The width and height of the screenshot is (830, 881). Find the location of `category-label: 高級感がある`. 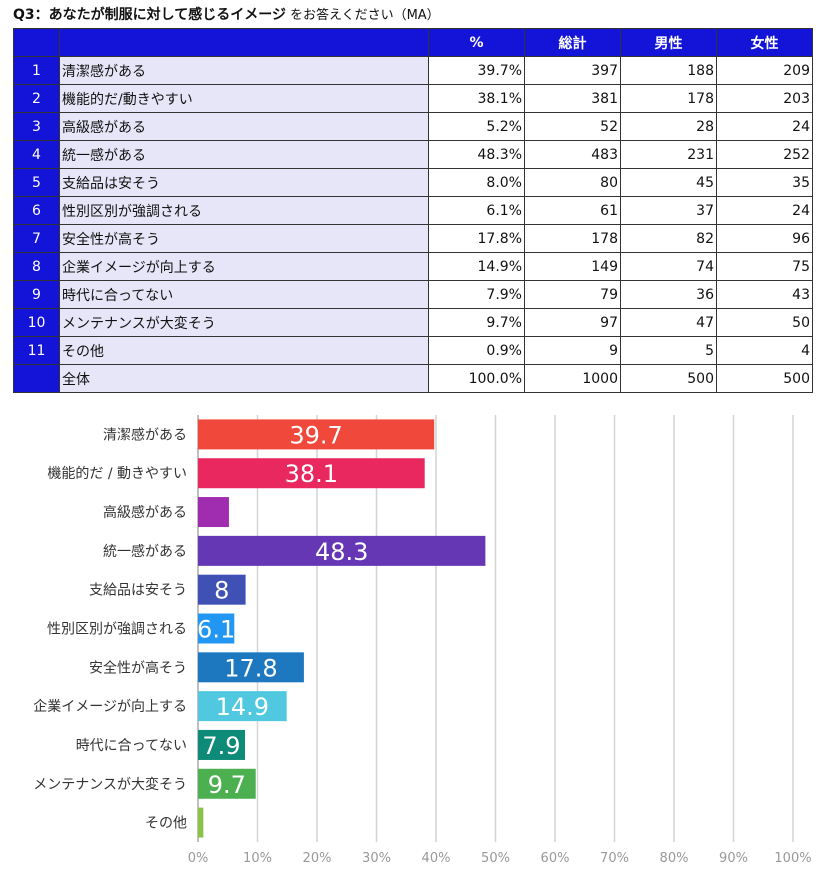

category-label: 高級感がある is located at coordinates (145, 512).